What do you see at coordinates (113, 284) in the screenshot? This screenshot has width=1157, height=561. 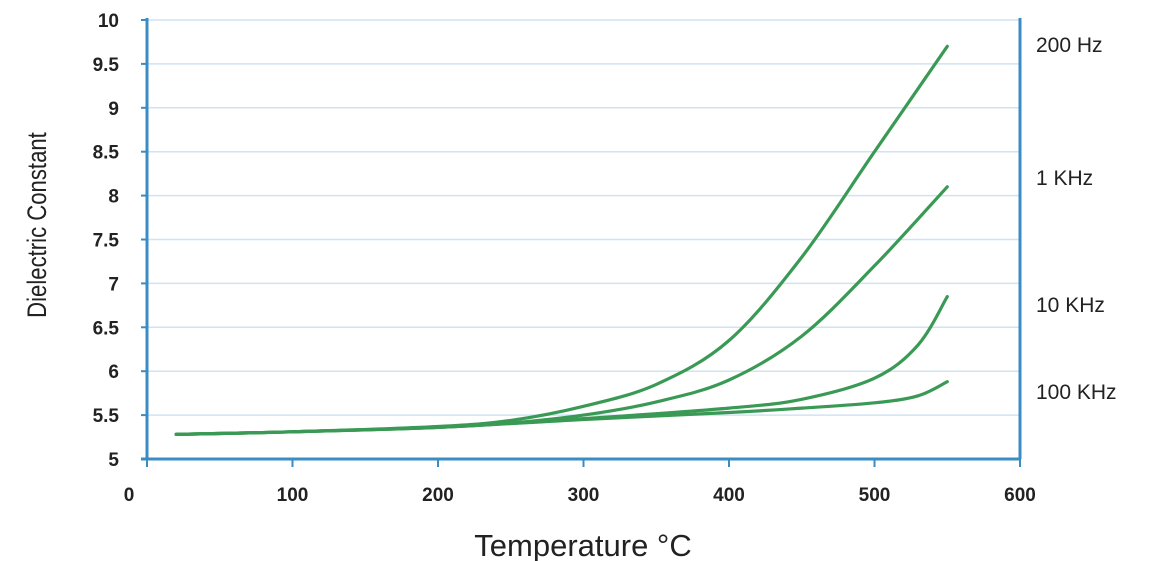 I see `y-tick-label: 7` at bounding box center [113, 284].